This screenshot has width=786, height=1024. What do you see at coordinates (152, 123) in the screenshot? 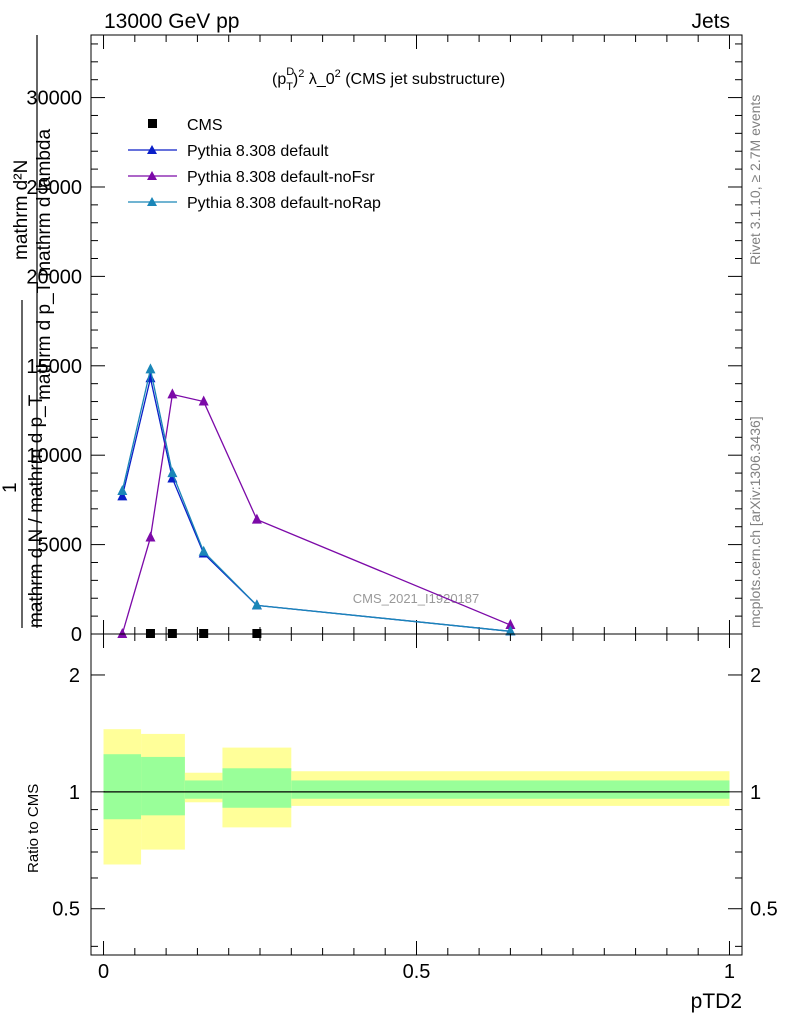
I see `legend-marker-cms` at bounding box center [152, 123].